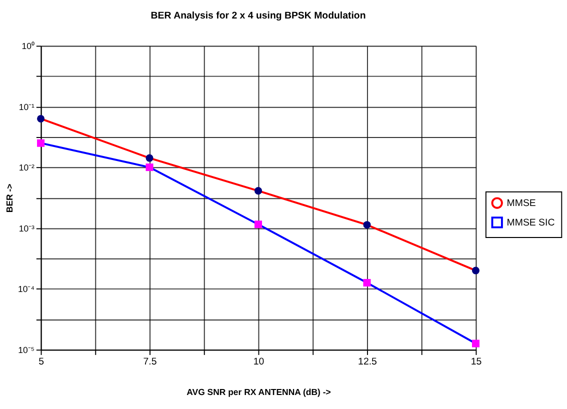  I want to click on y-axis-title: BER ->, so click(9, 198).